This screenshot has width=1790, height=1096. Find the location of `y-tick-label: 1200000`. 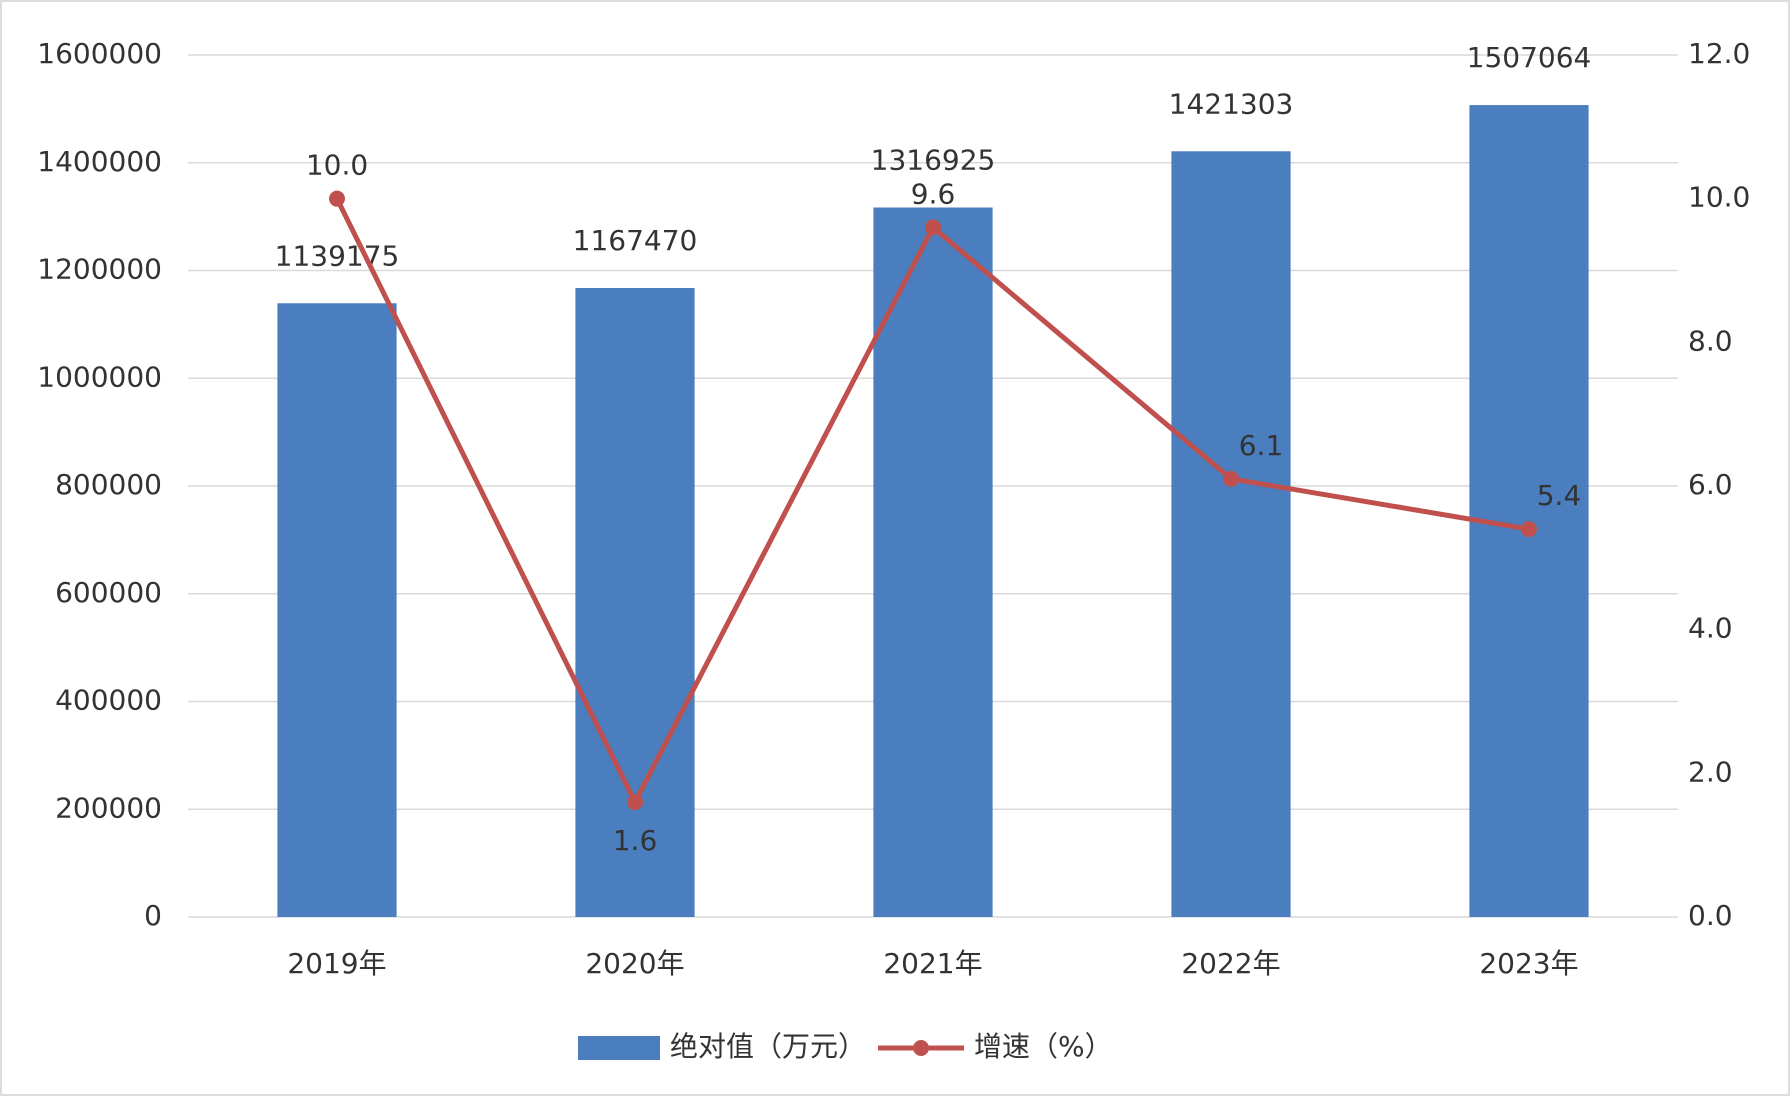

y-tick-label: 1200000 is located at coordinates (99, 269).